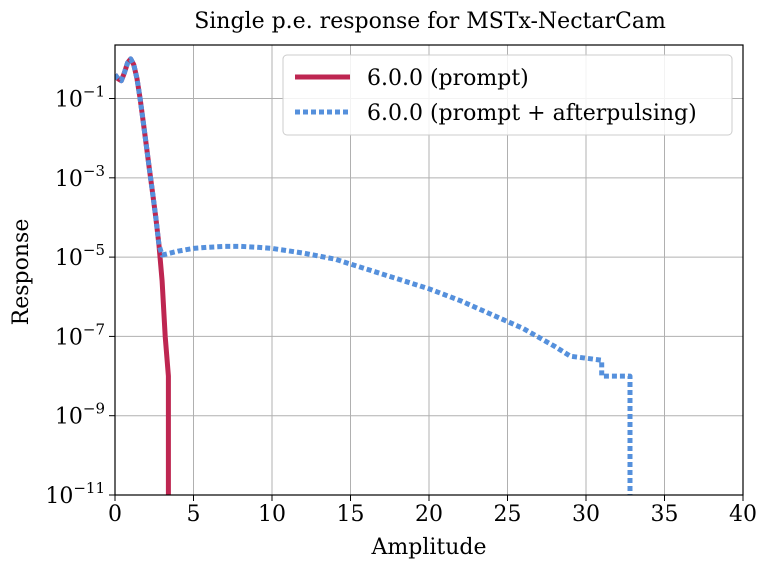 This screenshot has width=769, height=568. What do you see at coordinates (429, 514) in the screenshot?
I see `x-tick-label: 20` at bounding box center [429, 514].